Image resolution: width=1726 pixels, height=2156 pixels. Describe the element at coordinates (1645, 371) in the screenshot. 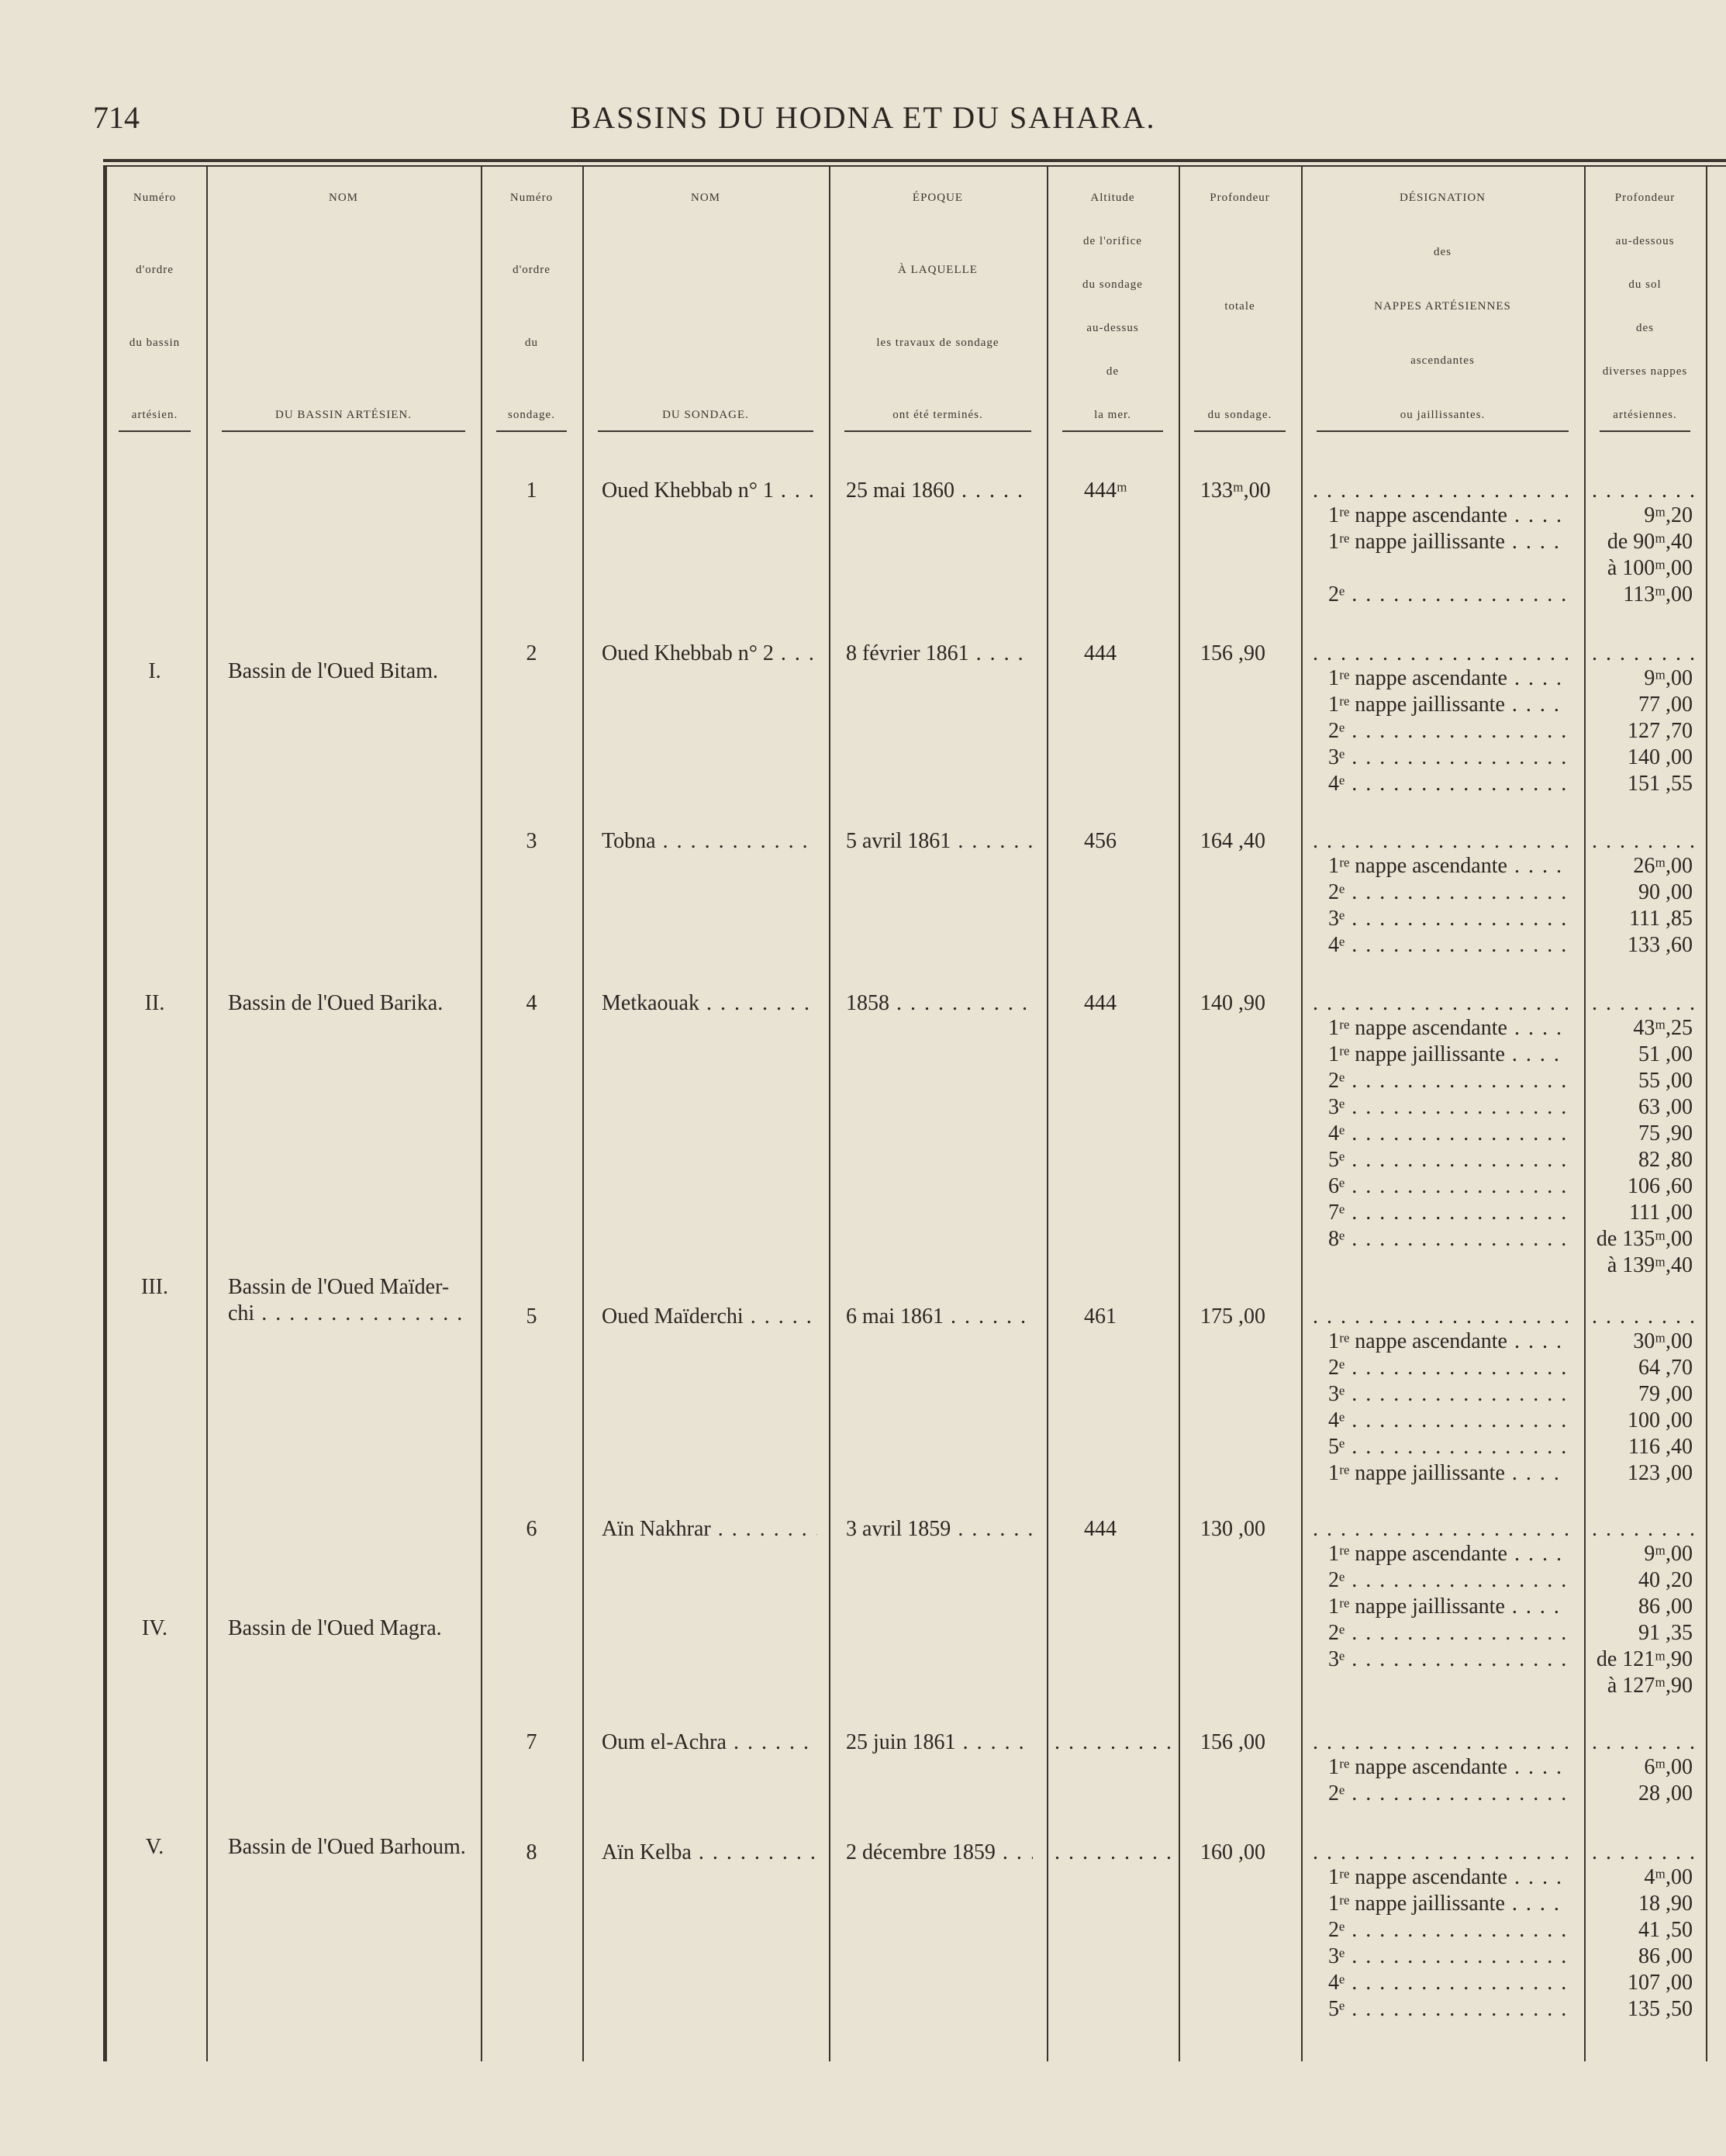

I see `column-header: diverses nappes` at that location.